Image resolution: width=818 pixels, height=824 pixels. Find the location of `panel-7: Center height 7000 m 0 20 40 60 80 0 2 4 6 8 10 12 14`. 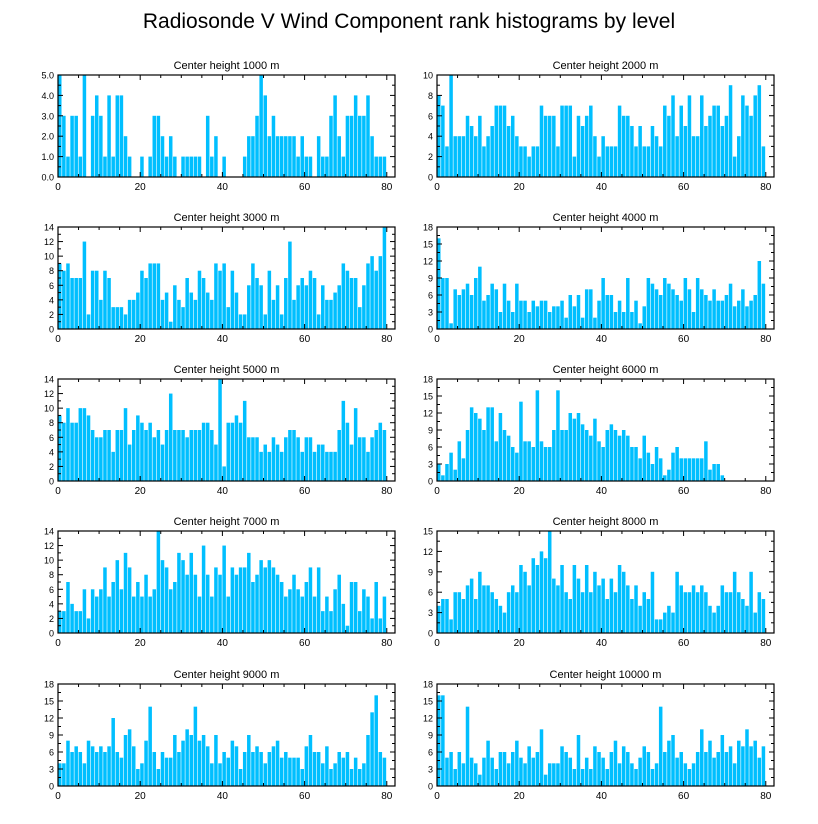

panel-7: Center height 7000 m 0 20 40 60 80 0 2 4 6 8 10 12 14 is located at coordinates (220, 582).